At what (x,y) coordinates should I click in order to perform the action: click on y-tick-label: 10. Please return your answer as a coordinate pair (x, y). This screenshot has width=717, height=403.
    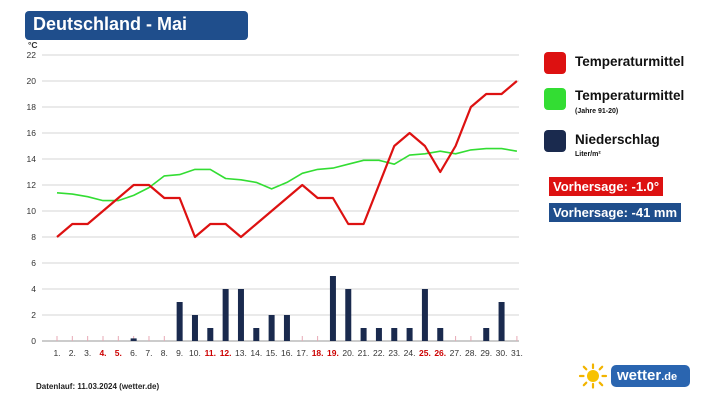
    Looking at the image, I should click on (32, 211).